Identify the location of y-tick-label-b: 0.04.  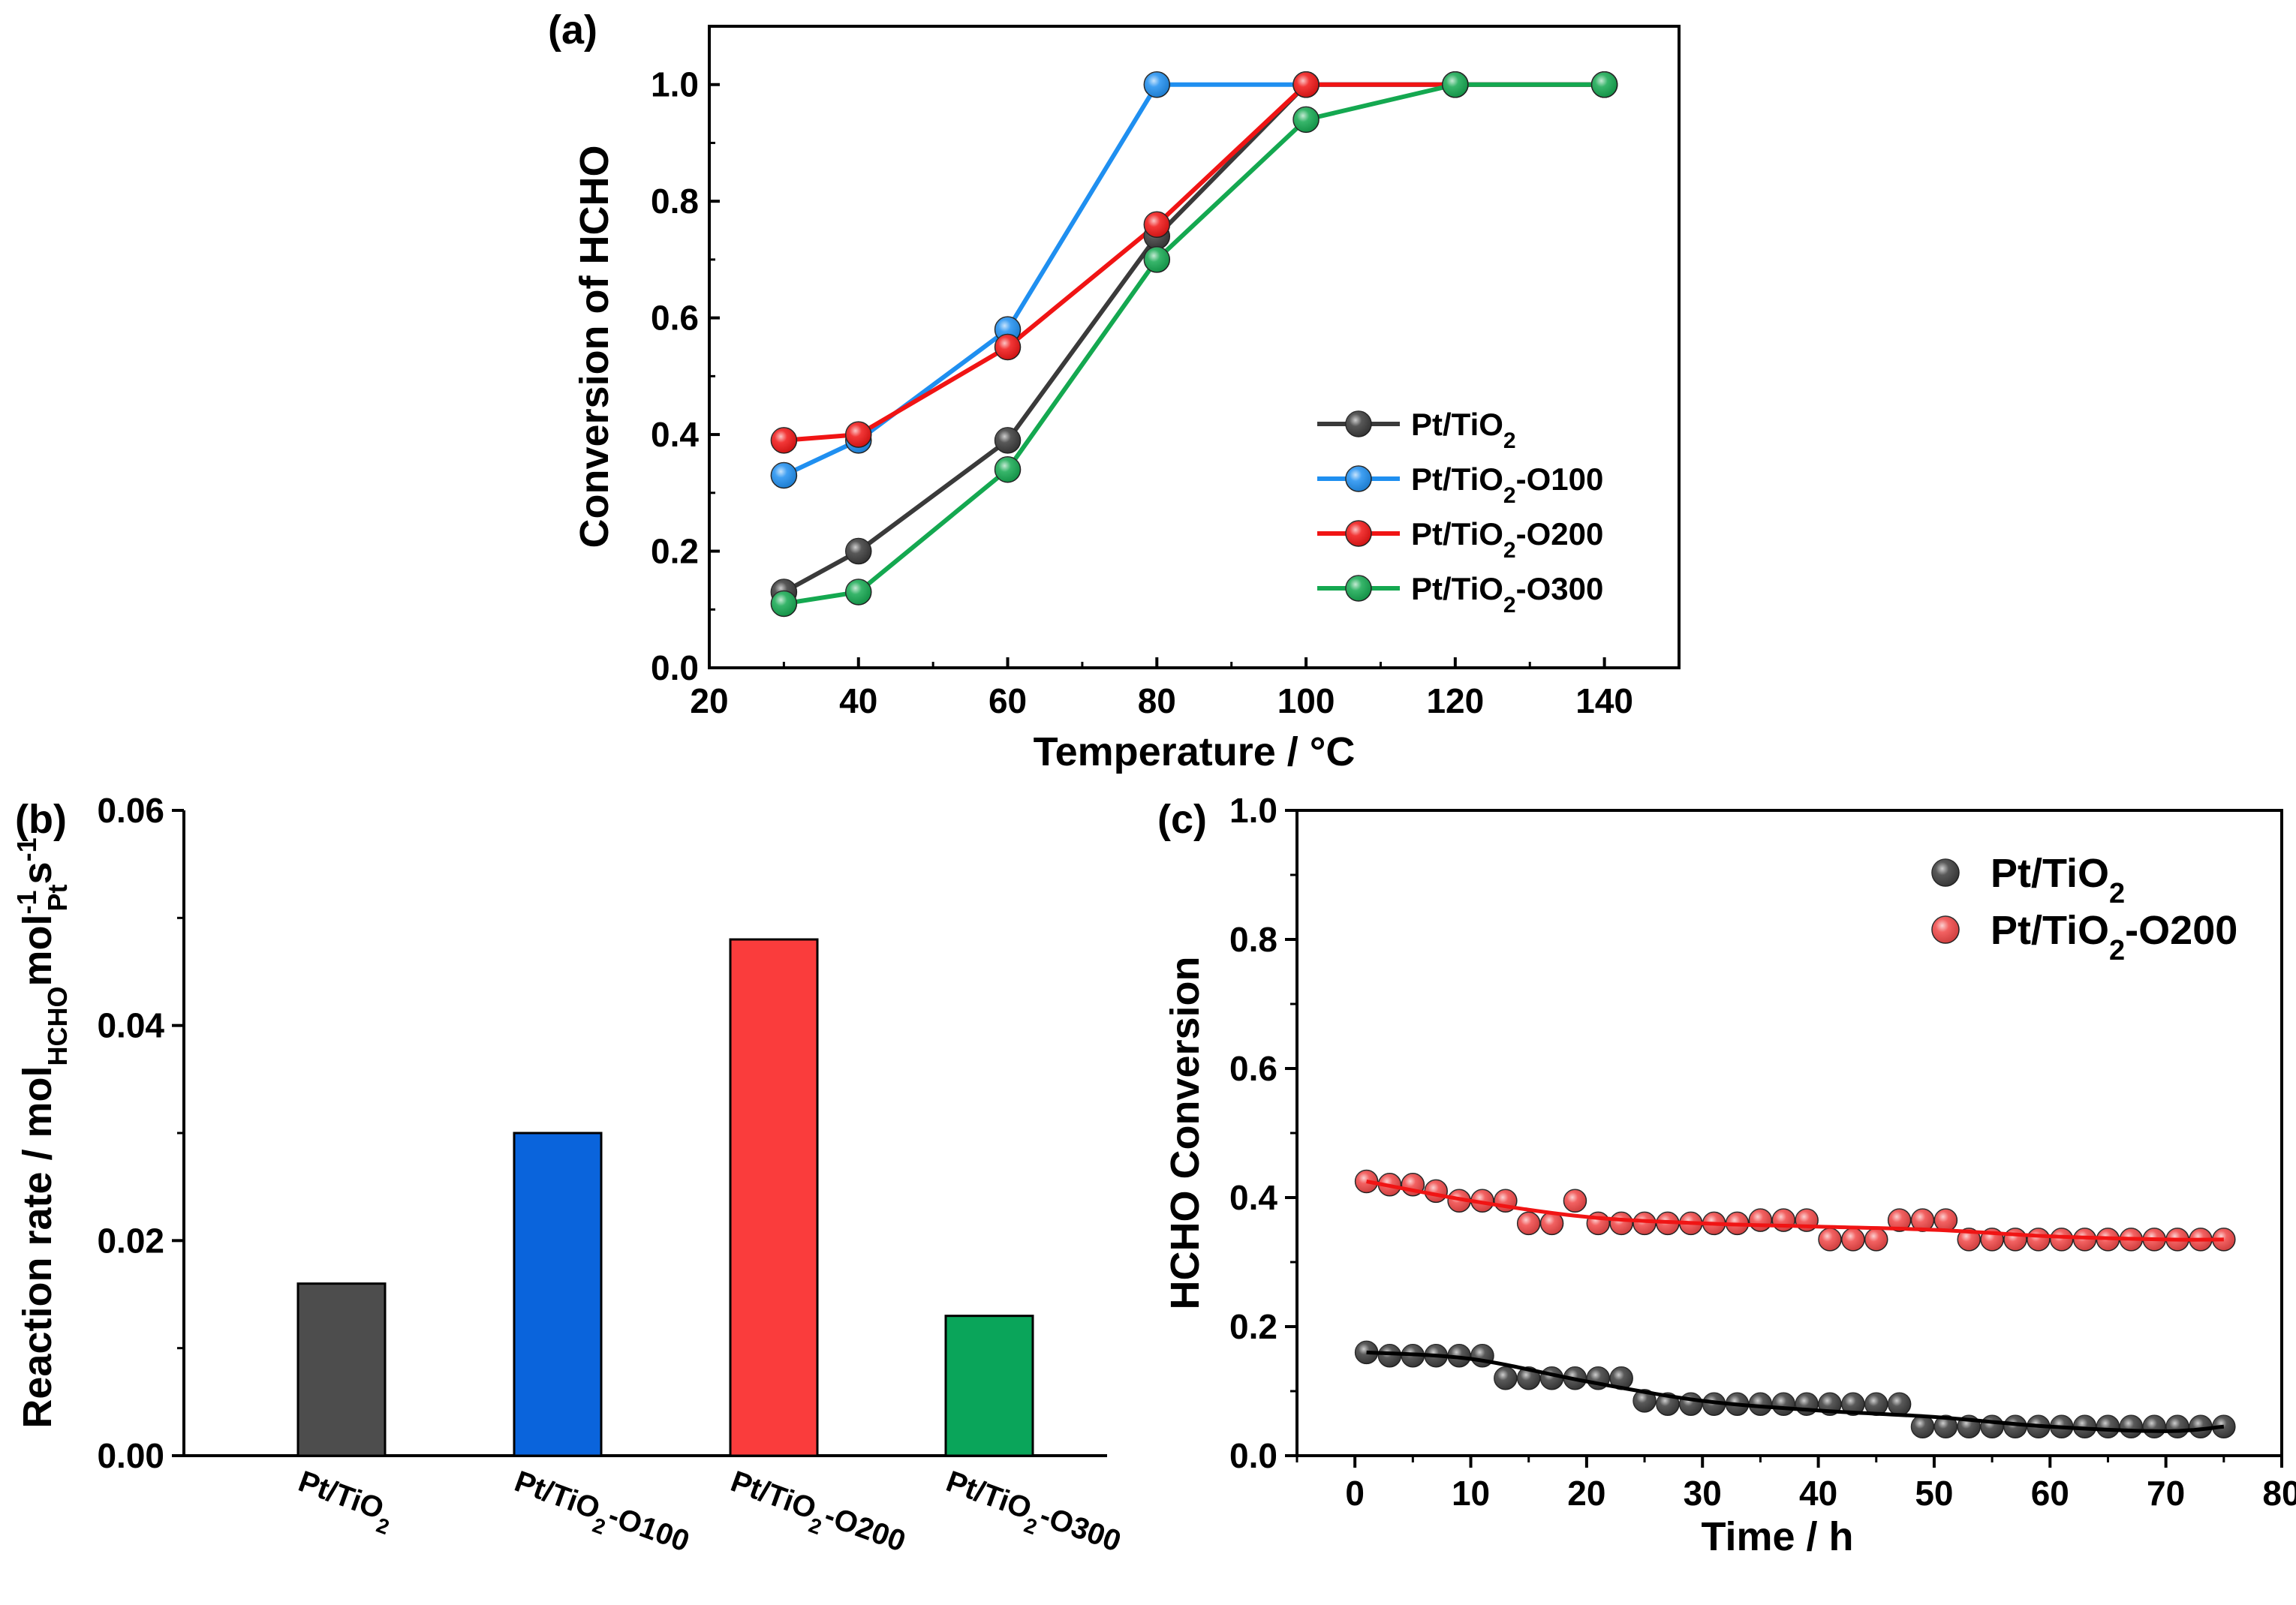
(130, 1025).